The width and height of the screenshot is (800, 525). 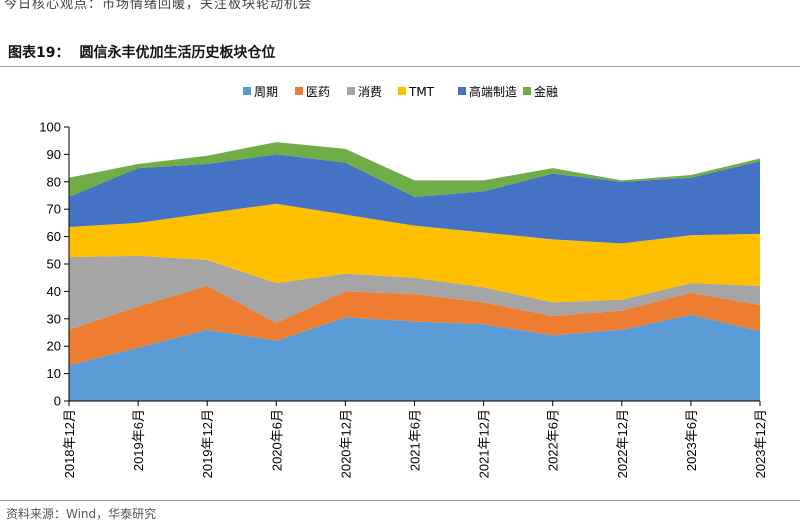 I want to click on legend-label-2: 消费, so click(x=370, y=92).